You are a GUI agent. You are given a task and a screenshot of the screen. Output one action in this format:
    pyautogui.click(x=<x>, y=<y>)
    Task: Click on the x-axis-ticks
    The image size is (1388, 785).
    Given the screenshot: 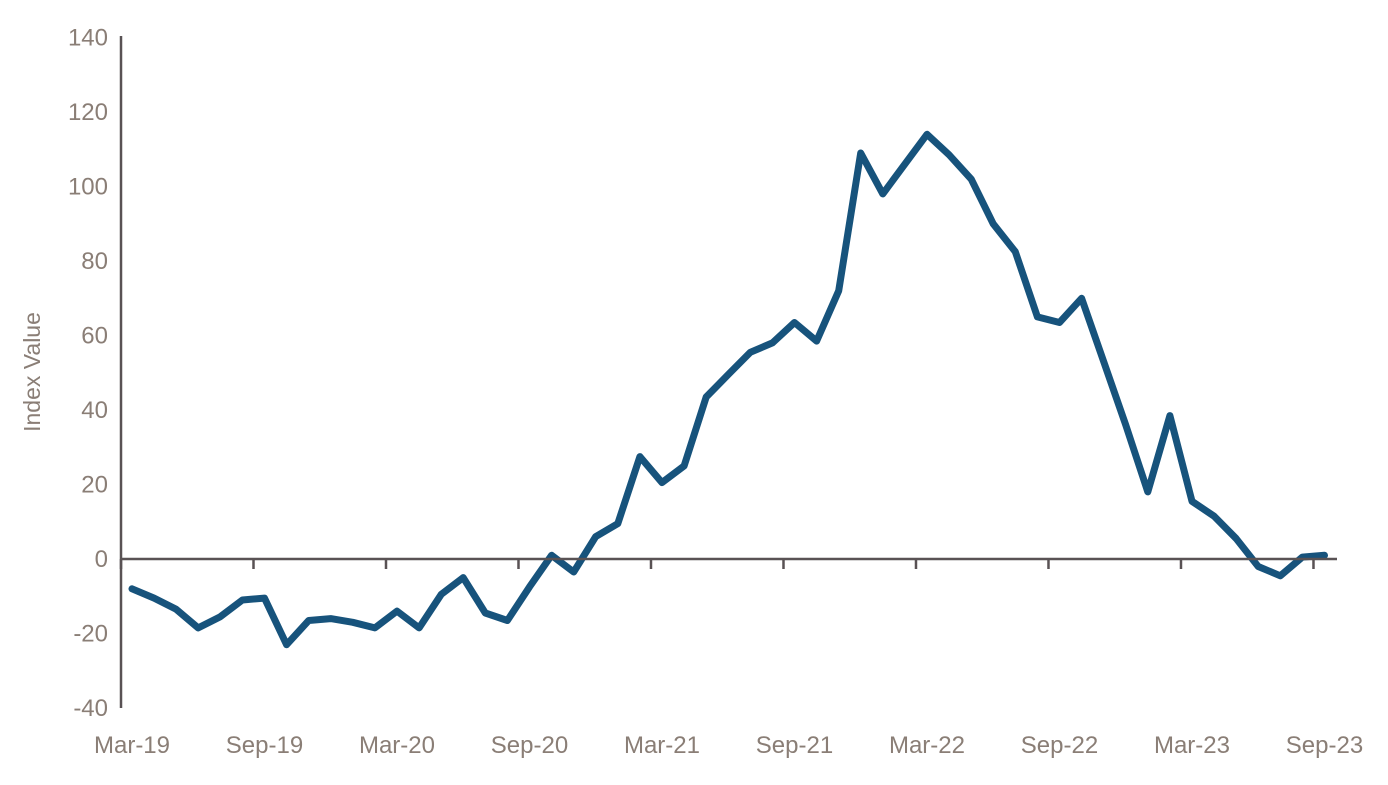 What is the action you would take?
    pyautogui.click(x=717, y=564)
    